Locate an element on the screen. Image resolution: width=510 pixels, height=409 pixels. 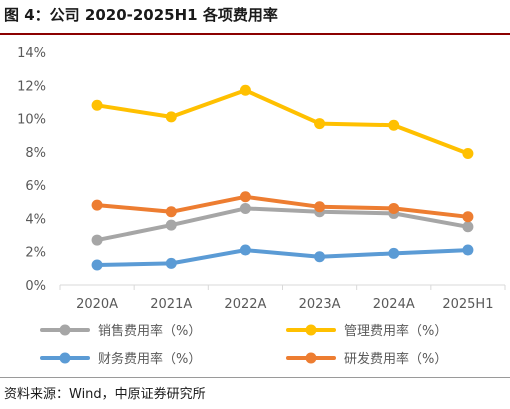
figure-title: 图 4：公司 2020-2025H1 各项费用率 is located at coordinates (141, 15).